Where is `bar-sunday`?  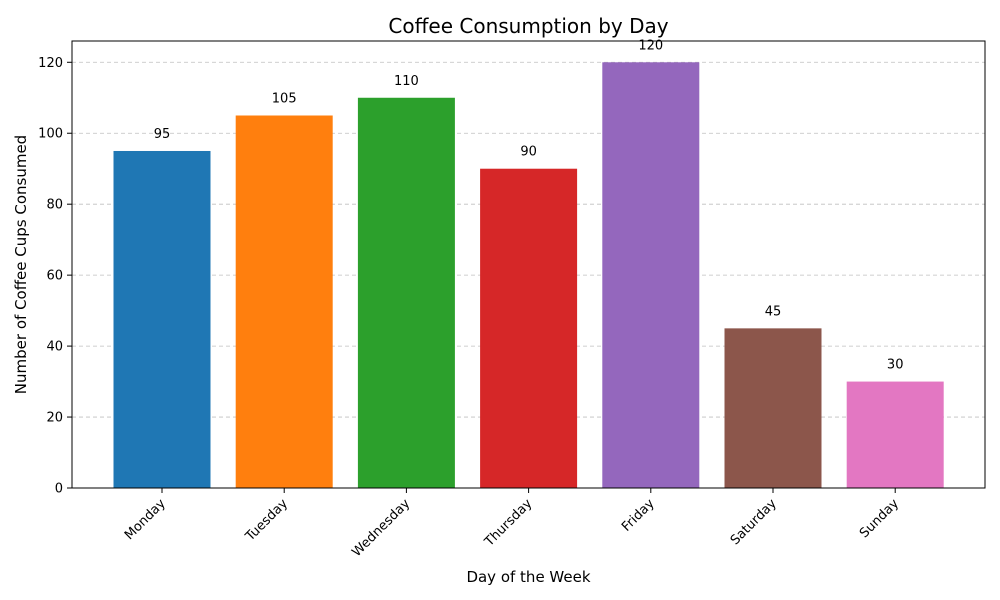 bar-sunday is located at coordinates (895, 434).